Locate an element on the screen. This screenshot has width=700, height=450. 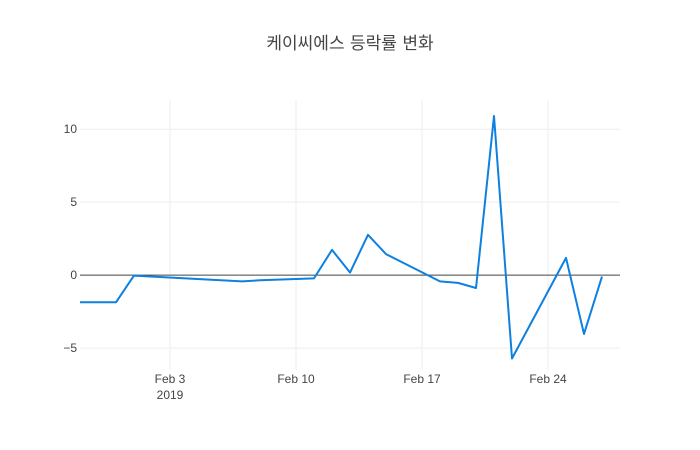
y-tick-label: −5 is located at coordinates (70, 348).